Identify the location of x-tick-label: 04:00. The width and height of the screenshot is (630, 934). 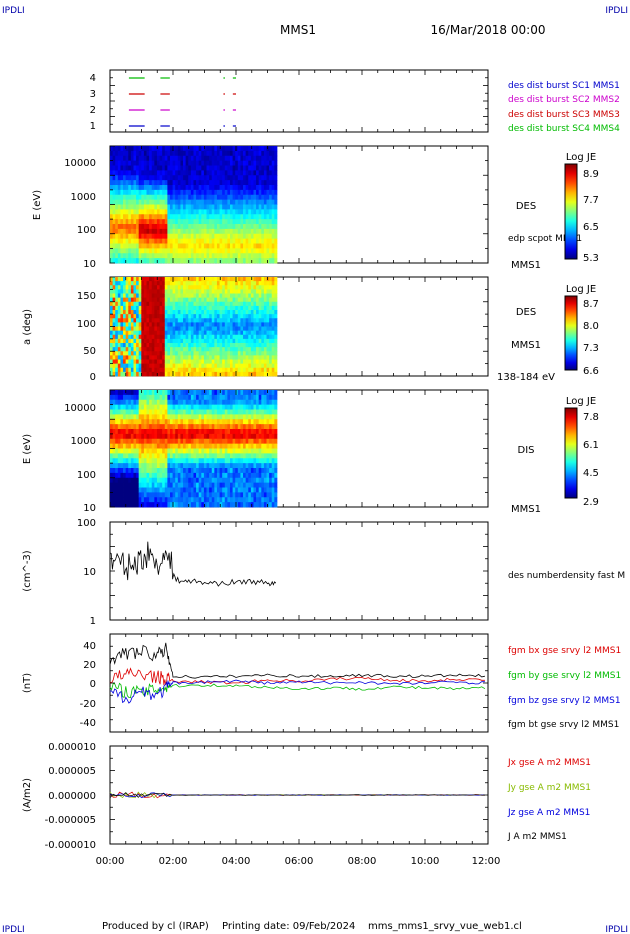
(236, 861).